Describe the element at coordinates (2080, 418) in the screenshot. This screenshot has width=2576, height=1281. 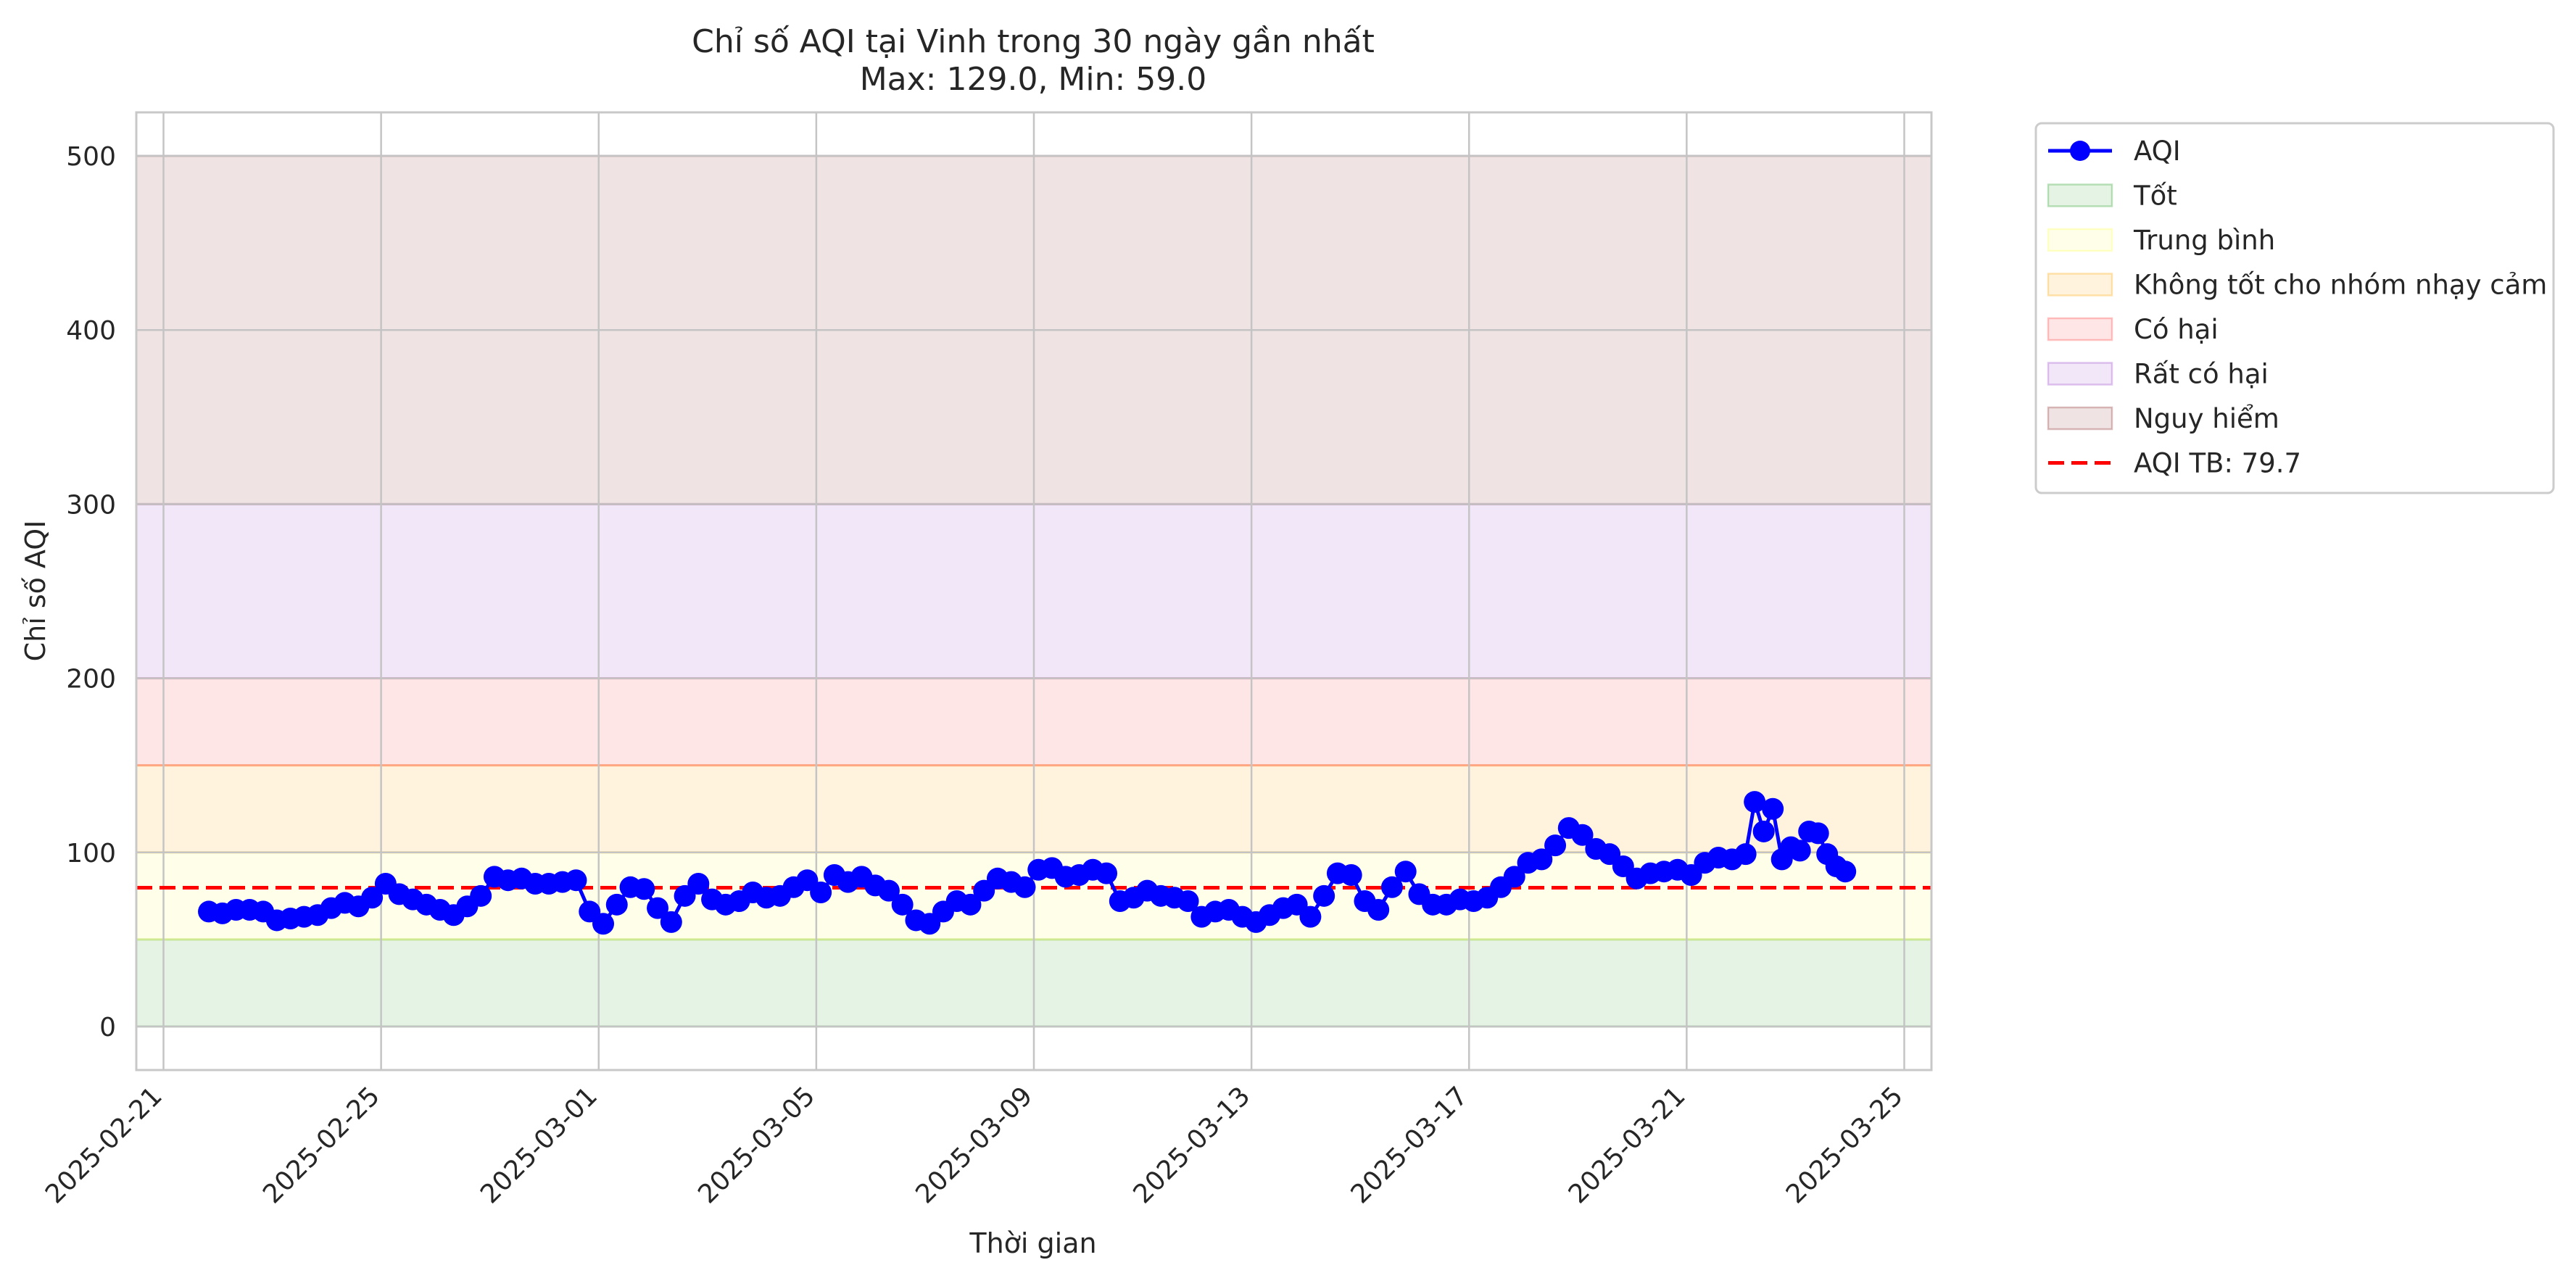
I see `legend-swatch-nguy-hiem` at that location.